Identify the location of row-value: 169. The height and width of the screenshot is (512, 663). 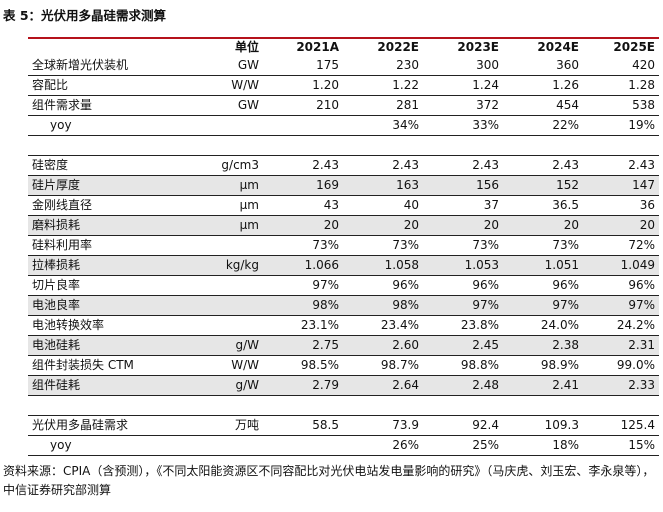
(303, 185).